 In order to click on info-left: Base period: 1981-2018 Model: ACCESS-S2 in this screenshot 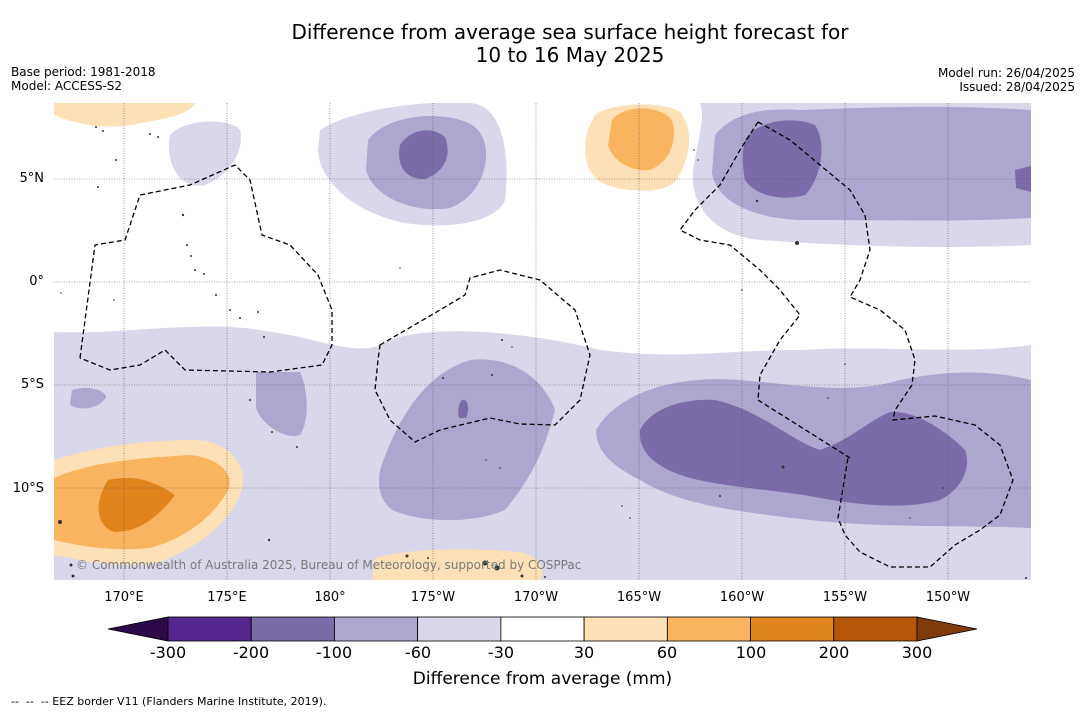, I will do `click(83, 79)`.